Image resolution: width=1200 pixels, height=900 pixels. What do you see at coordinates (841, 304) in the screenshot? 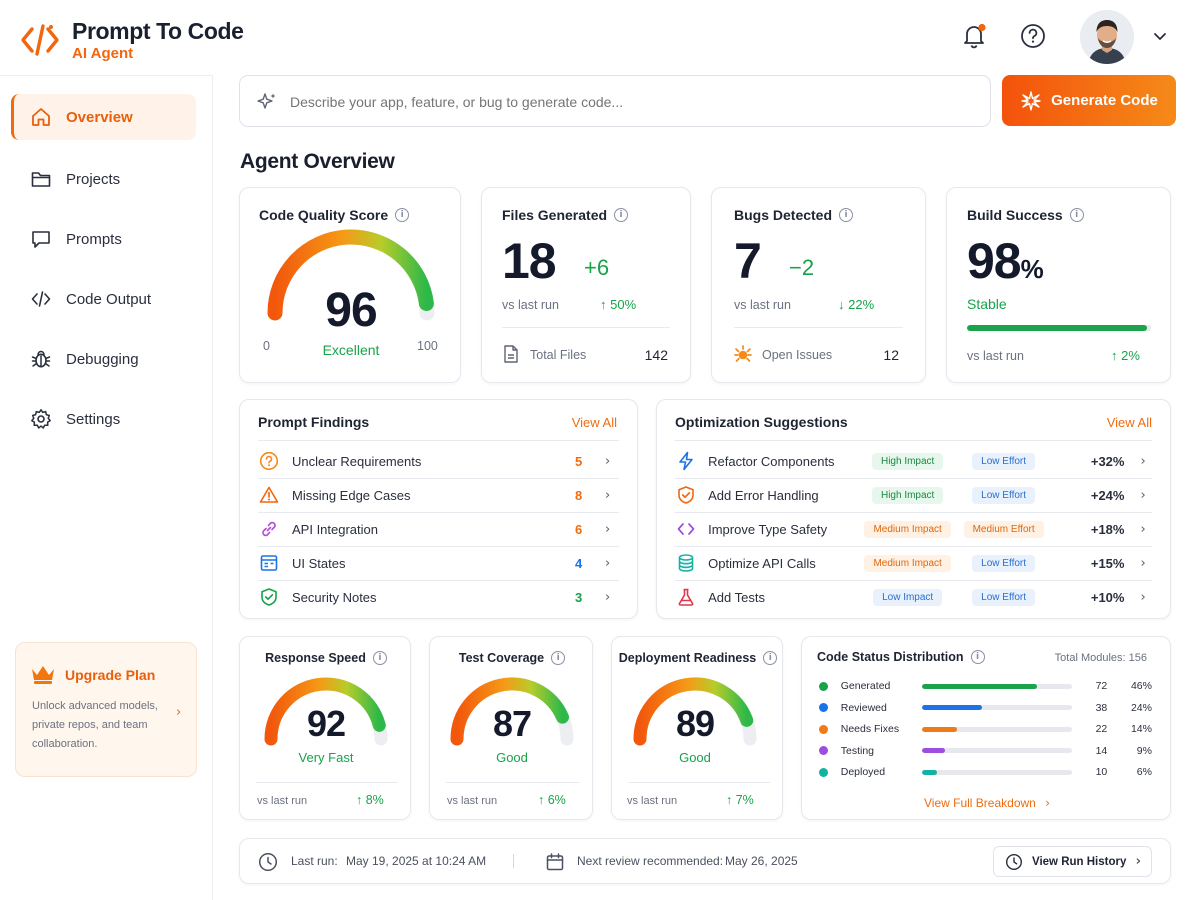
I see `arrow-down-icon: ↓` at bounding box center [841, 304].